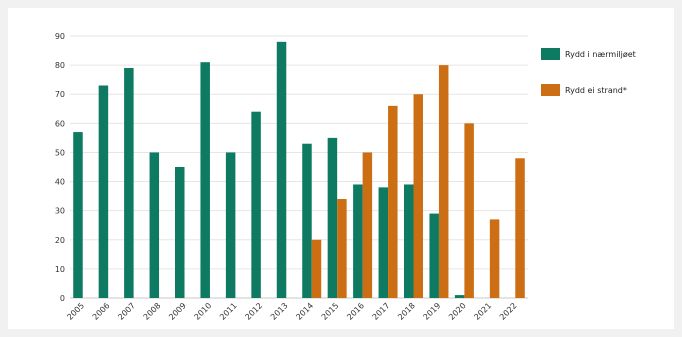 This screenshot has height=337, width=682. What do you see at coordinates (381, 311) in the screenshot?
I see `x-tick-label: 2017` at bounding box center [381, 311].